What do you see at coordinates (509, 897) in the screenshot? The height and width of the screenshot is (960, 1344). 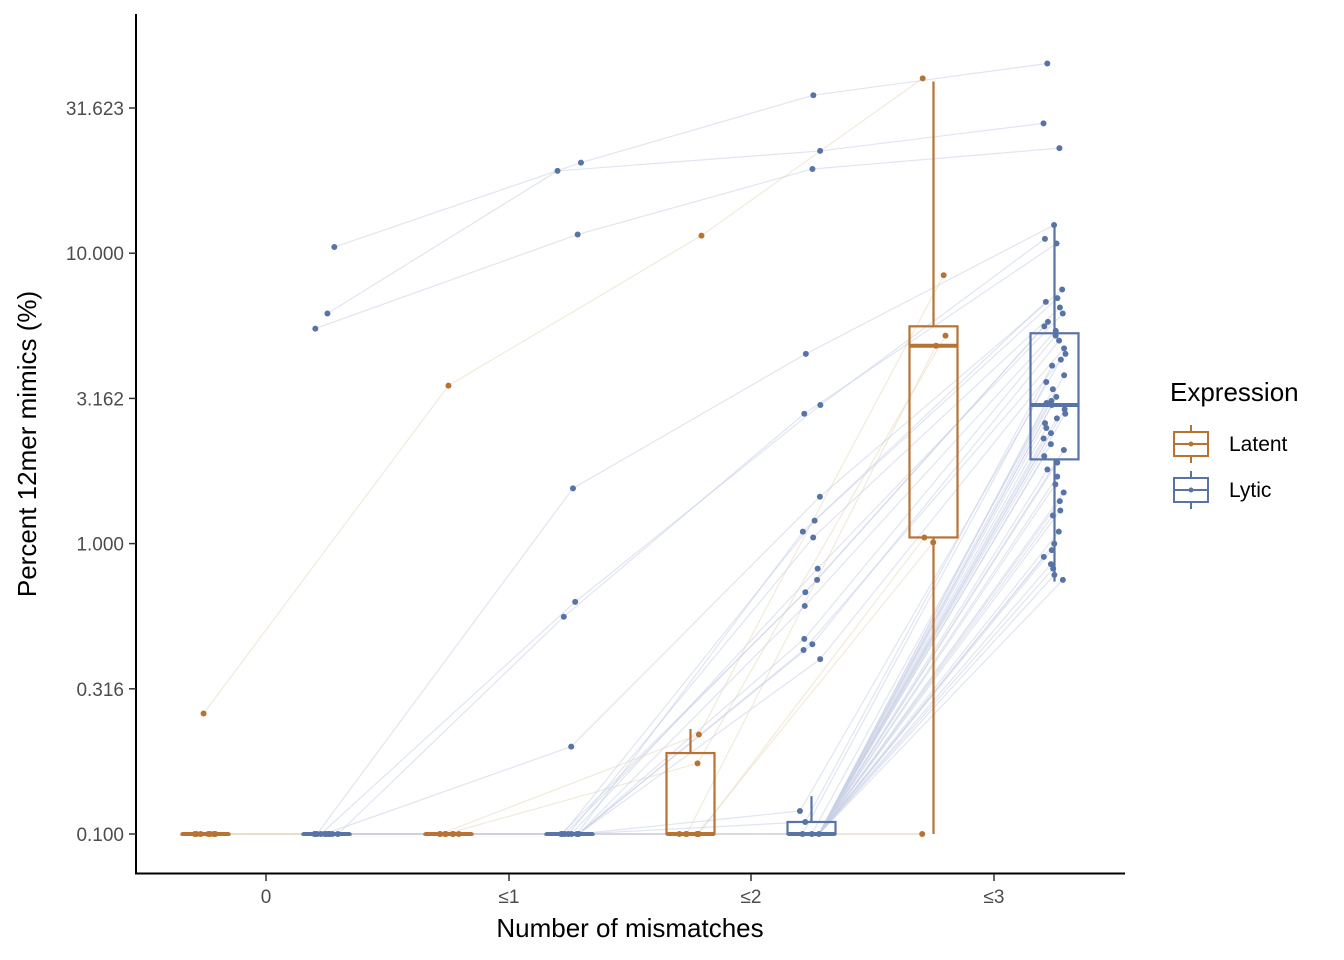 I see `x-tick-label: ≤1` at bounding box center [509, 897].